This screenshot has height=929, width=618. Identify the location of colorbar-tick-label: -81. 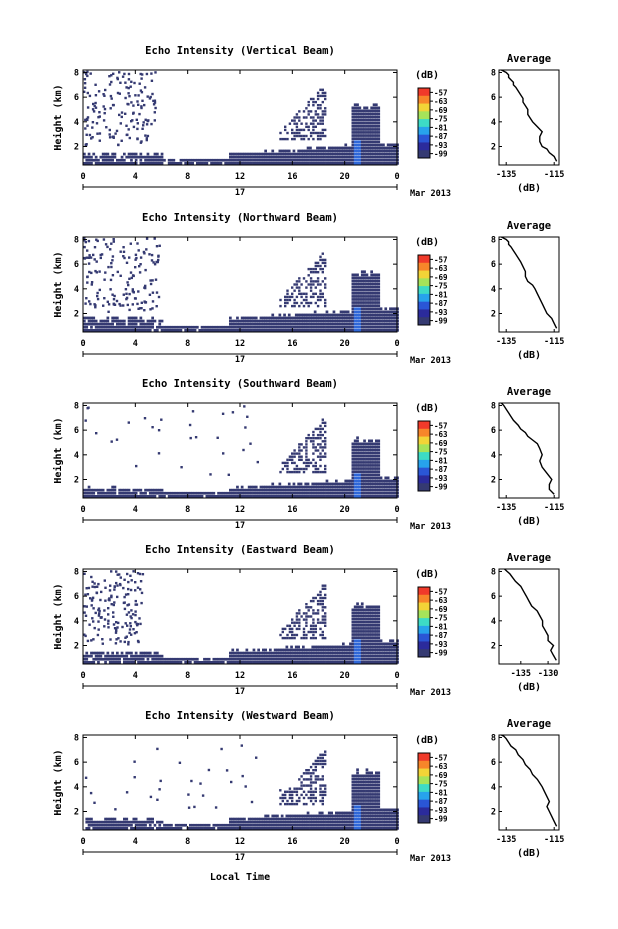
(441, 460).